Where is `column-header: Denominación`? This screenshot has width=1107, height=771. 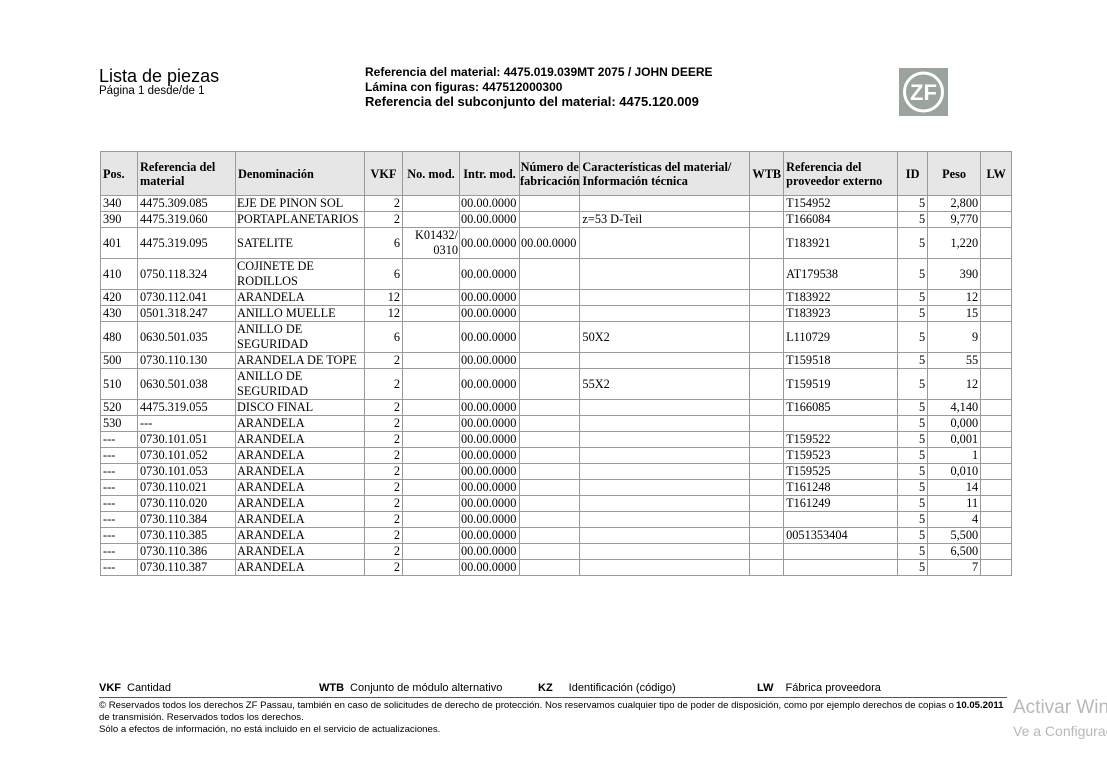 column-header: Denominación is located at coordinates (300, 173).